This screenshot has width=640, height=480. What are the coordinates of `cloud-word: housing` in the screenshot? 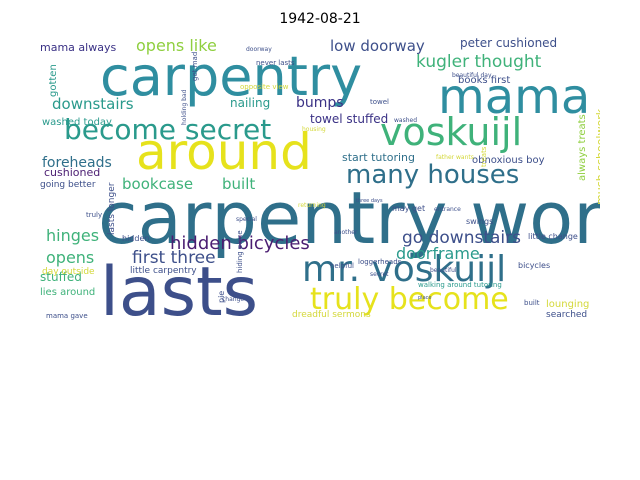 It's located at (314, 129).